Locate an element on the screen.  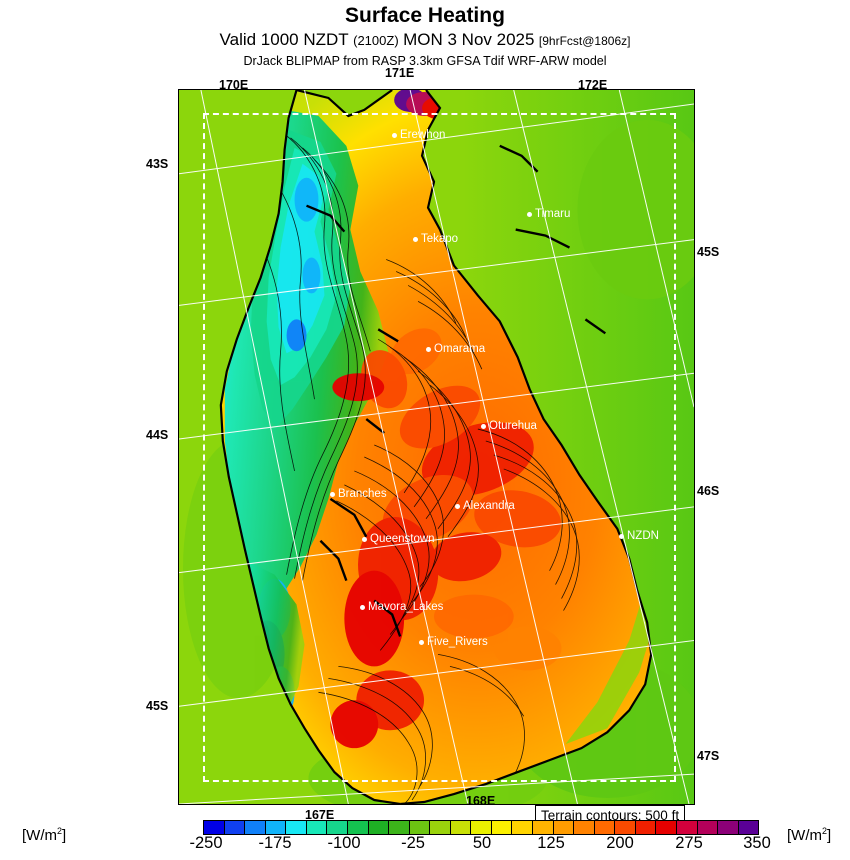
station-marker: Mavora_Lakes is located at coordinates (402, 607).